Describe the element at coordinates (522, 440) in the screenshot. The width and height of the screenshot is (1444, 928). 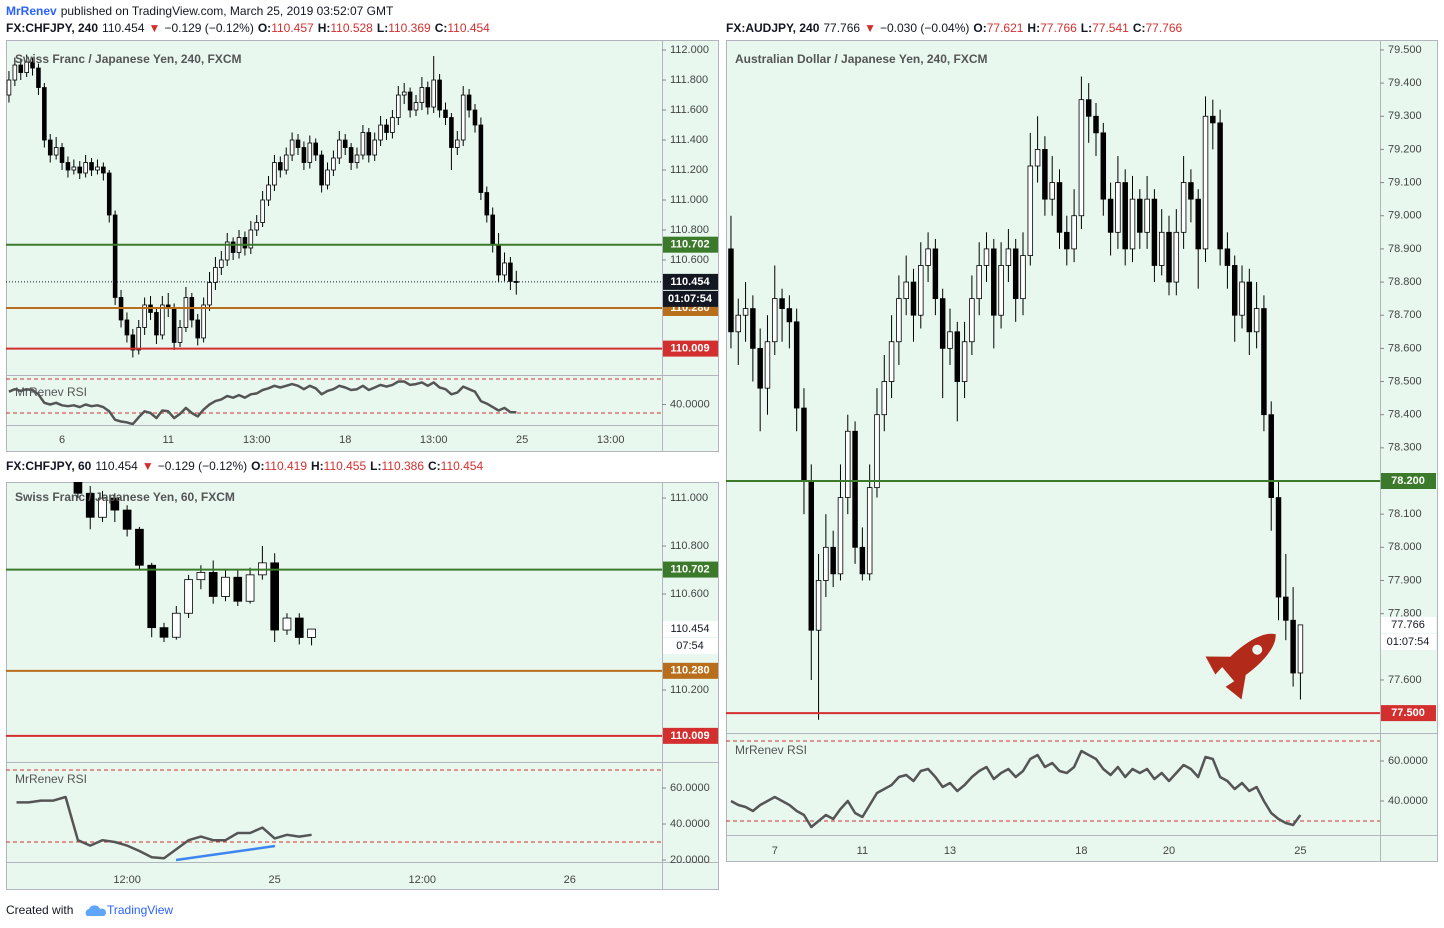
I see `x-tick-label: 25` at that location.